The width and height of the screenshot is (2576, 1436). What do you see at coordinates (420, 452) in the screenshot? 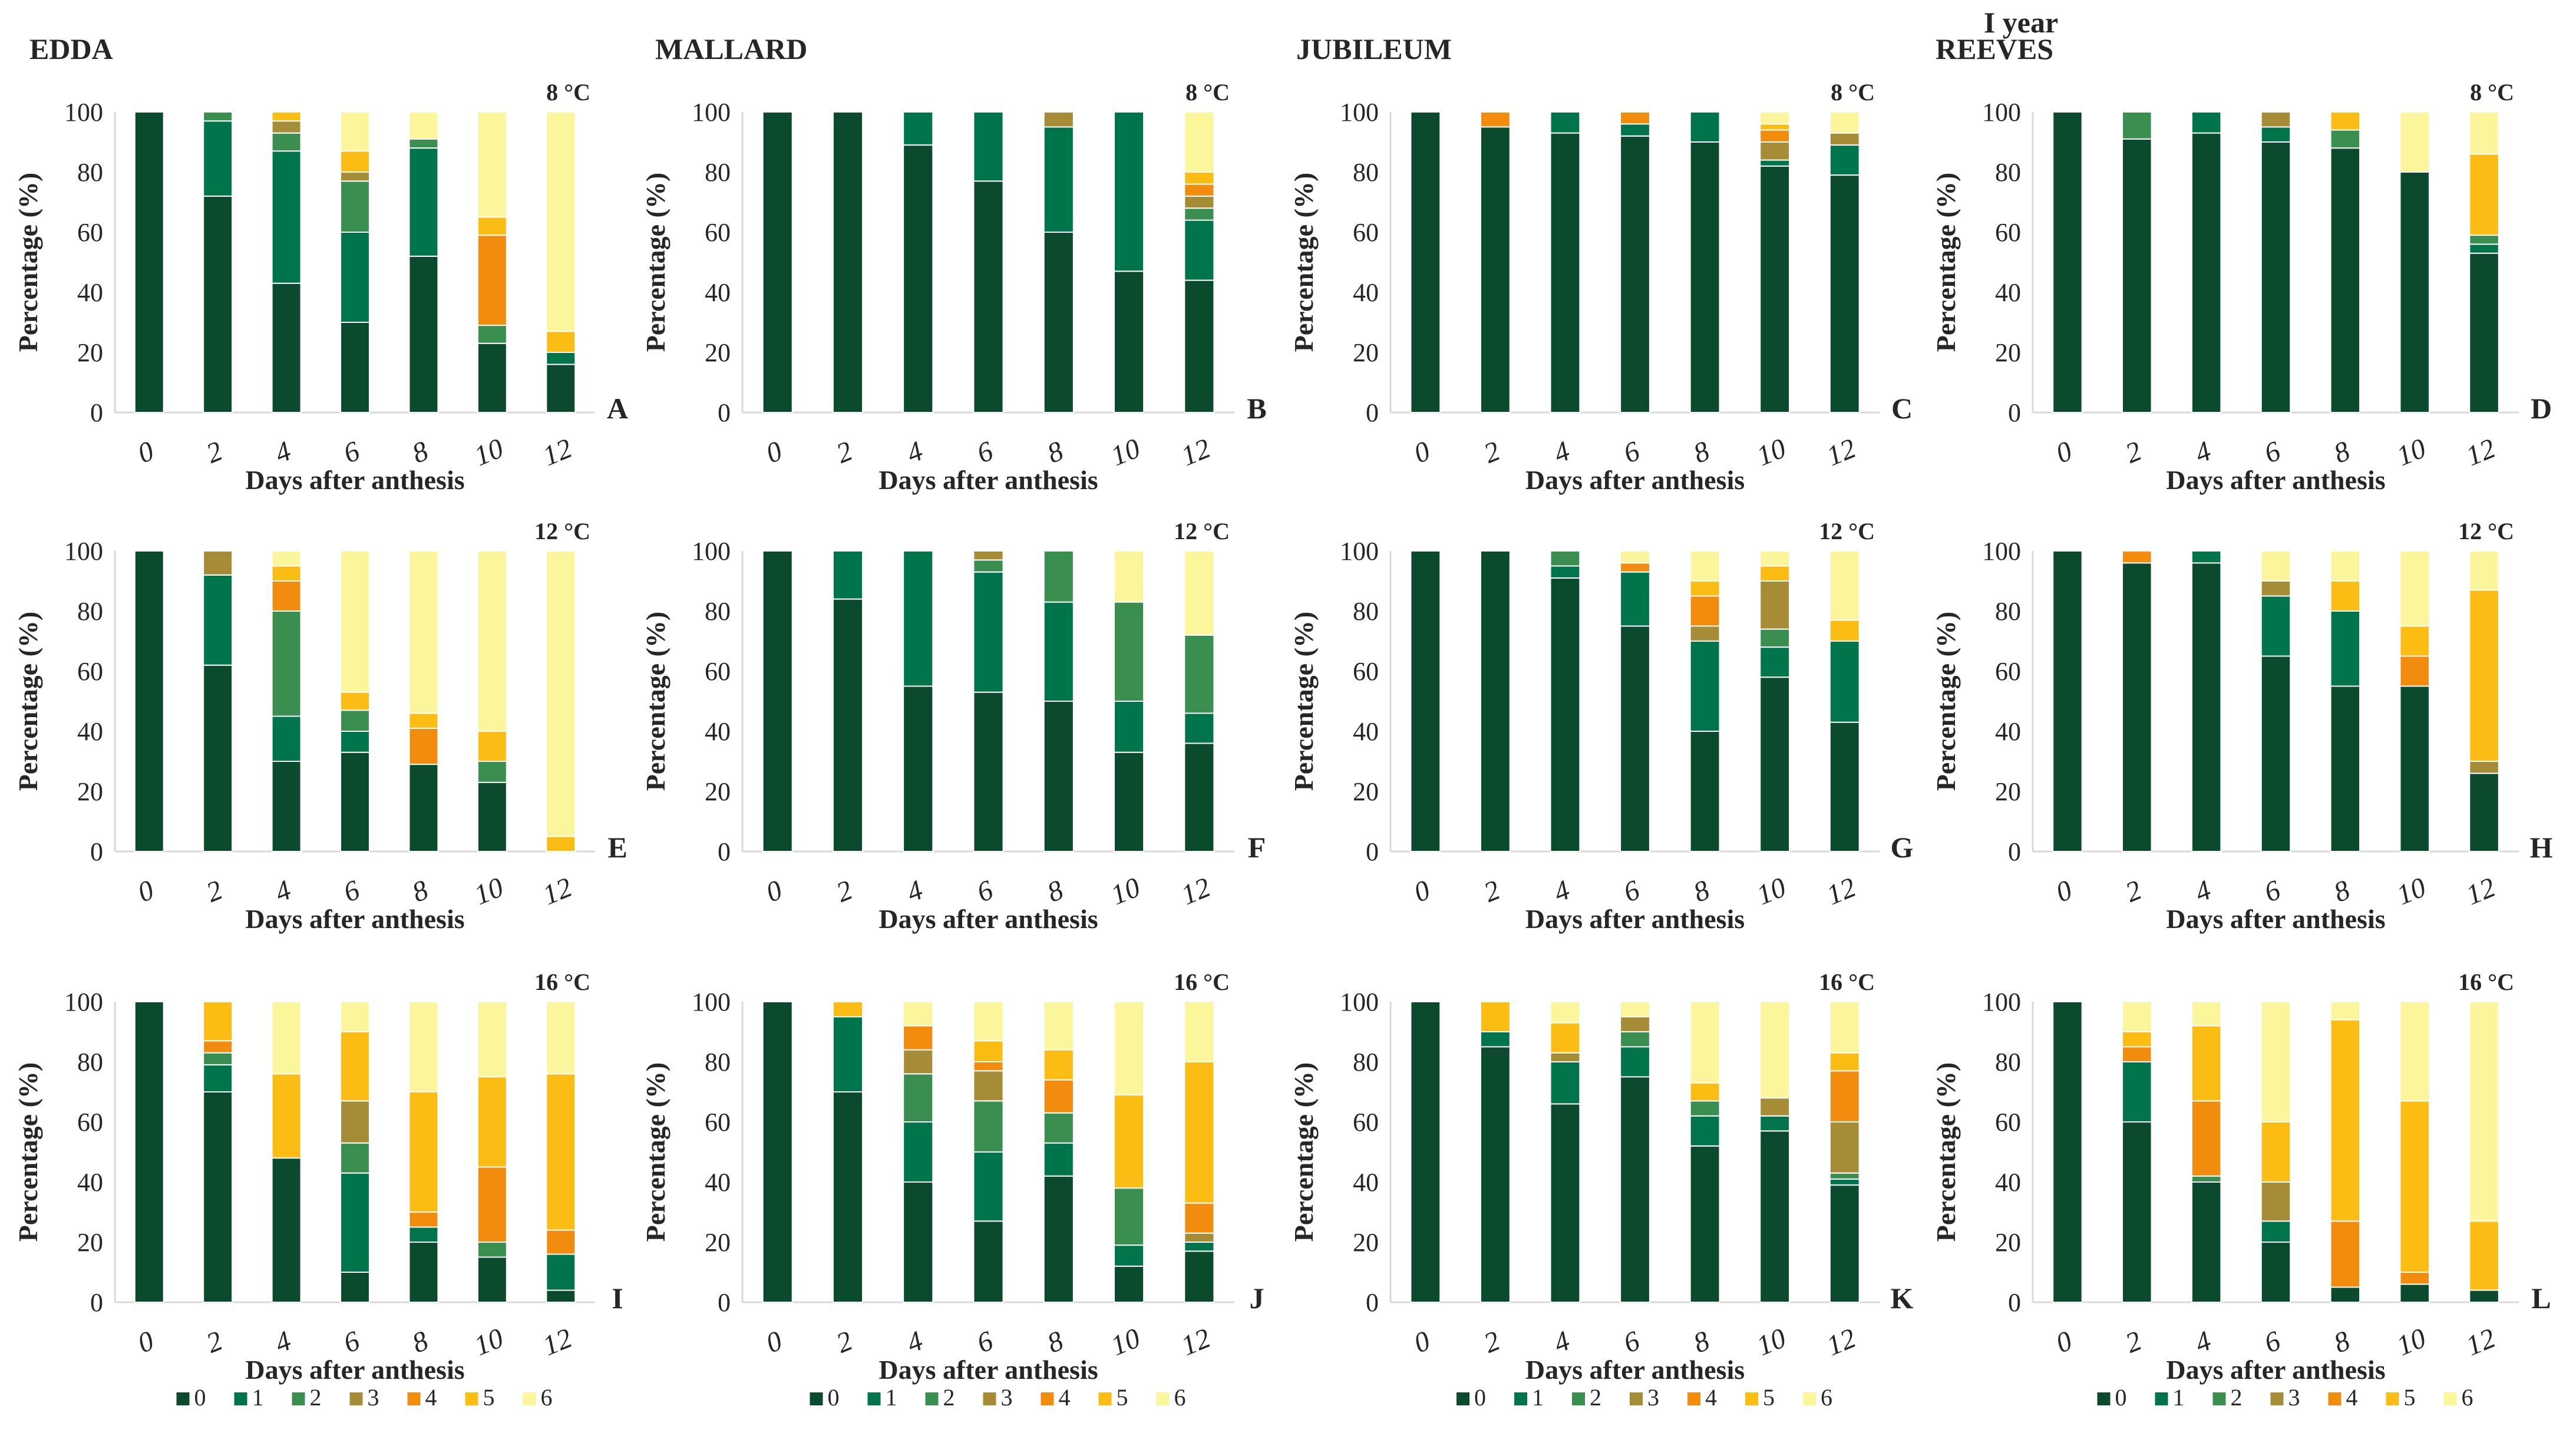
I see `x-tick-label: 8` at bounding box center [420, 452].